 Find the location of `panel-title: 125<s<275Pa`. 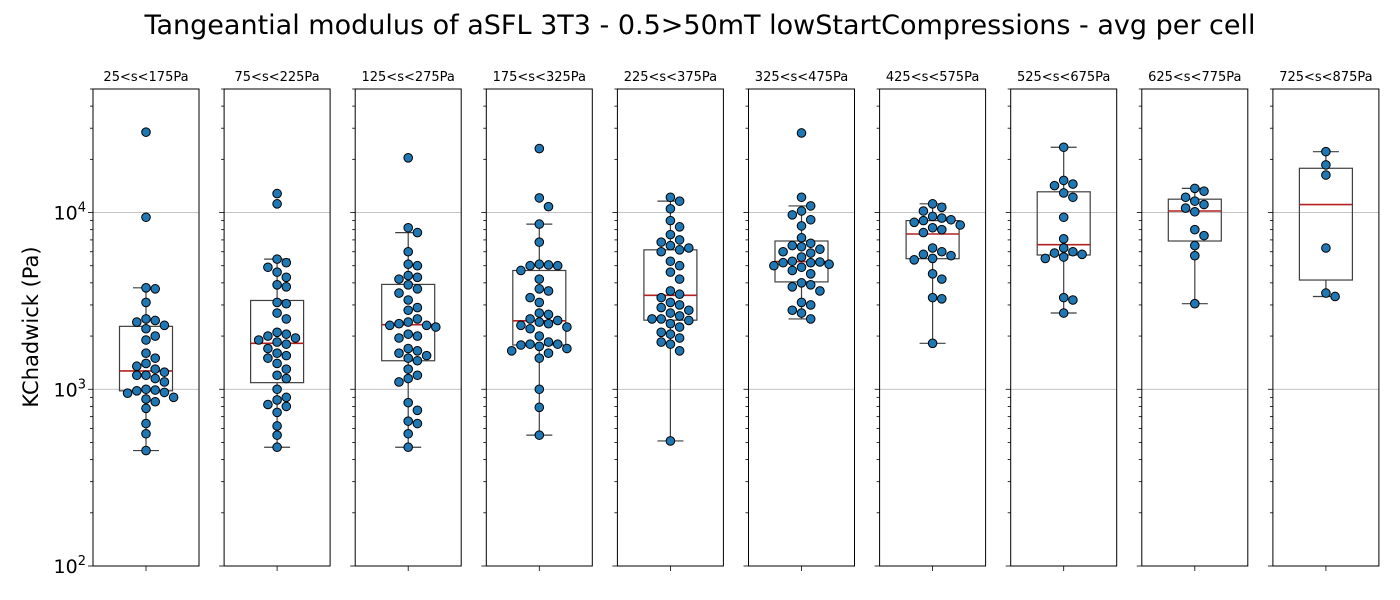

panel-title: 125<s<275Pa is located at coordinates (407, 77).